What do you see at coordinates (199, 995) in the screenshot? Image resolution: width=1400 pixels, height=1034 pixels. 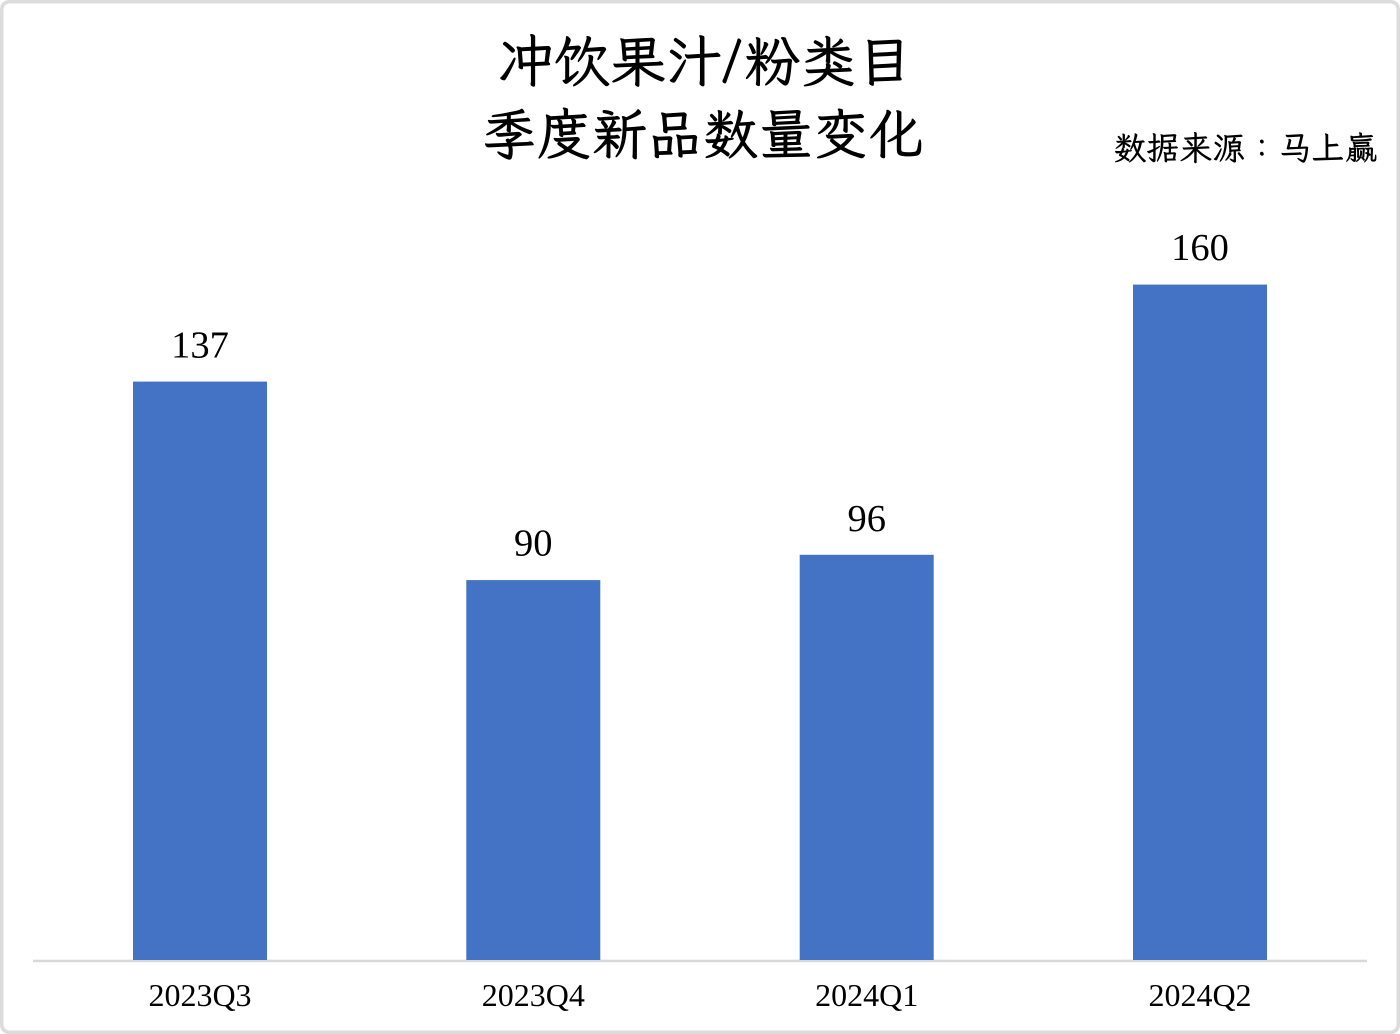 I see `svg-text: 2023Q3` at bounding box center [199, 995].